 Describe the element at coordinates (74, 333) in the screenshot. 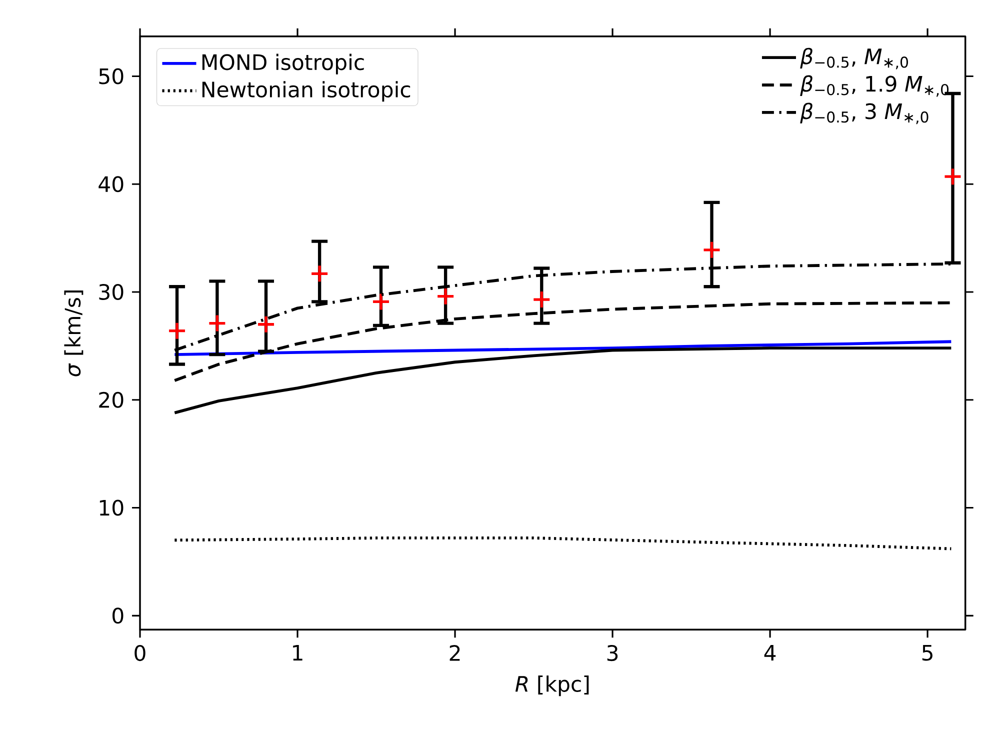

I see `y-axis-title: σ [km/s]` at that location.